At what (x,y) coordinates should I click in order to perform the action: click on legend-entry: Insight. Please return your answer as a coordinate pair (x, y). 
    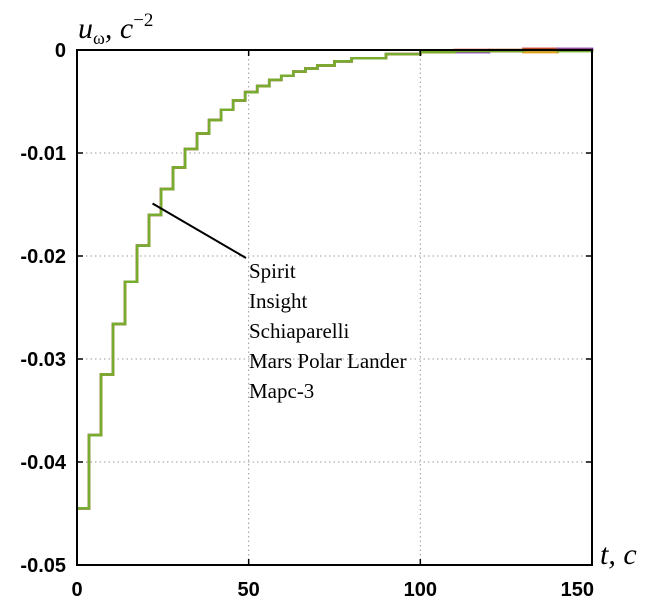
    Looking at the image, I should click on (278, 301).